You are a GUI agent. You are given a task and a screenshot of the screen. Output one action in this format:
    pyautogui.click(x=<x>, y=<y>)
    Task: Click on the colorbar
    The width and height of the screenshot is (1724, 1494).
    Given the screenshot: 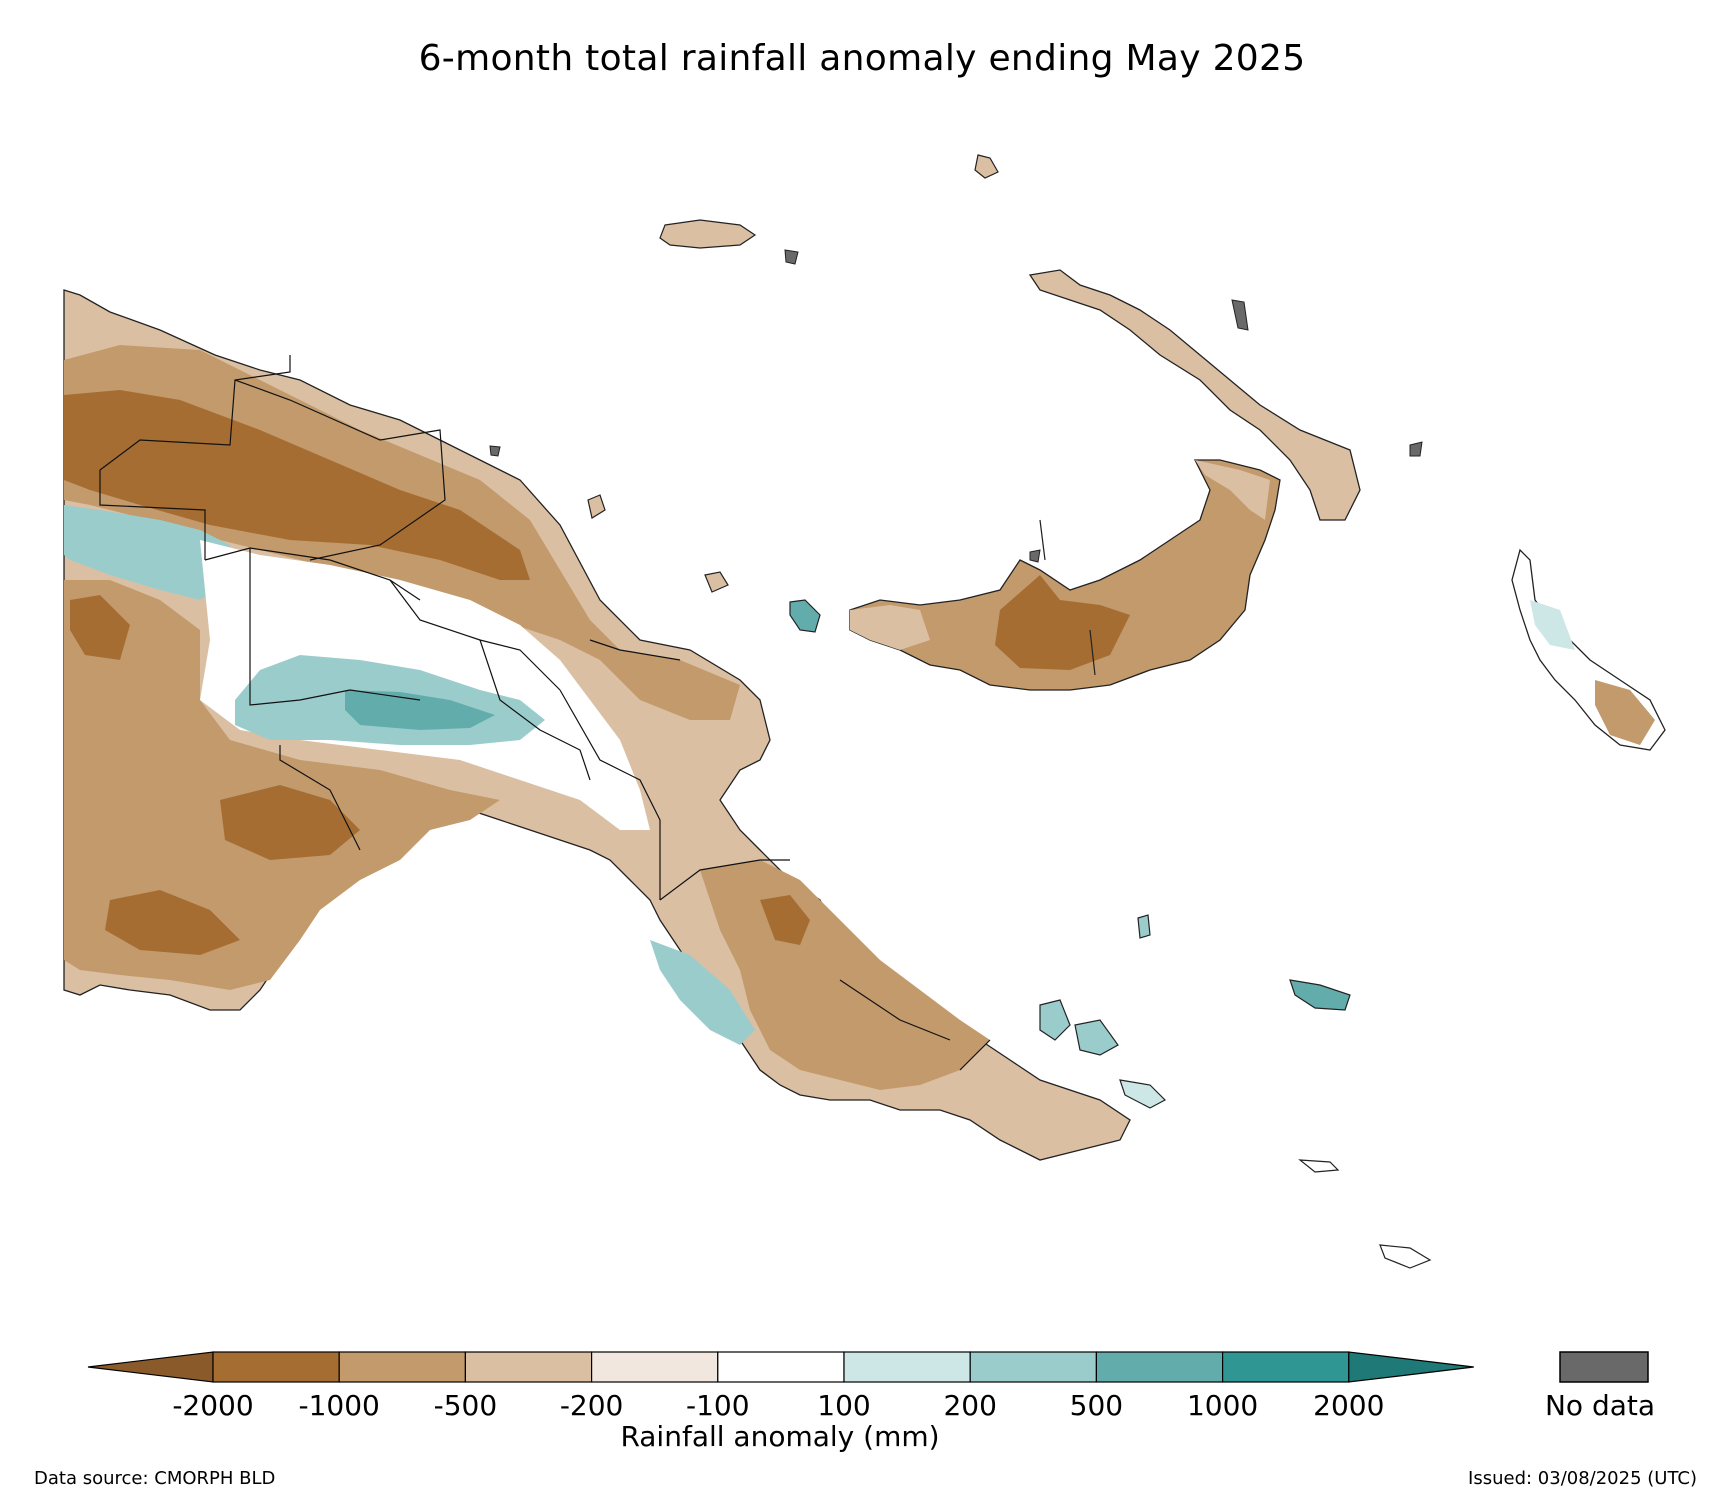 What is the action you would take?
    pyautogui.click(x=780, y=1367)
    